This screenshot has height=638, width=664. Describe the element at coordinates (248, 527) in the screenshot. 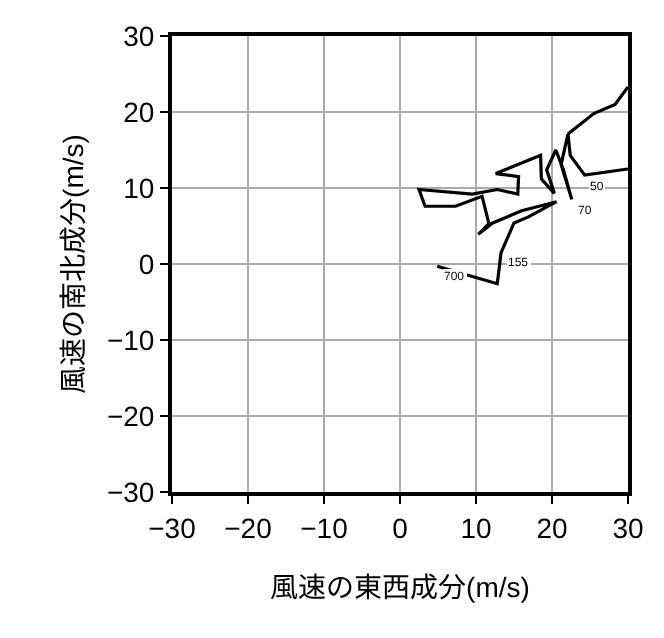

I see `x-tick-label: −20` at that location.